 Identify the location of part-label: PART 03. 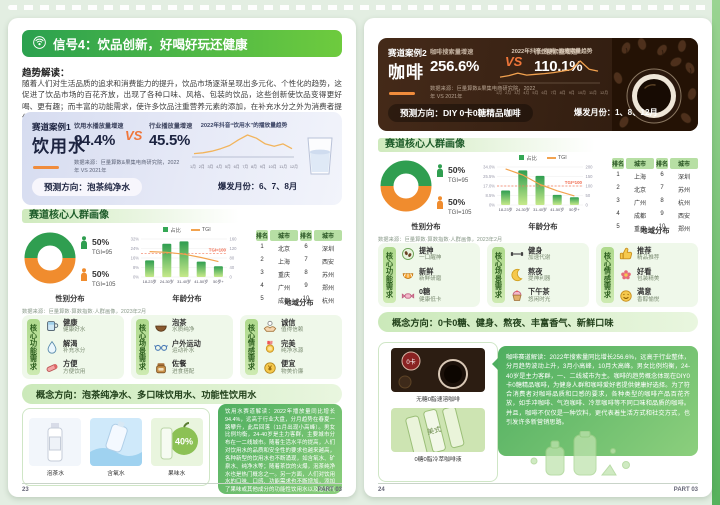
(329, 490).